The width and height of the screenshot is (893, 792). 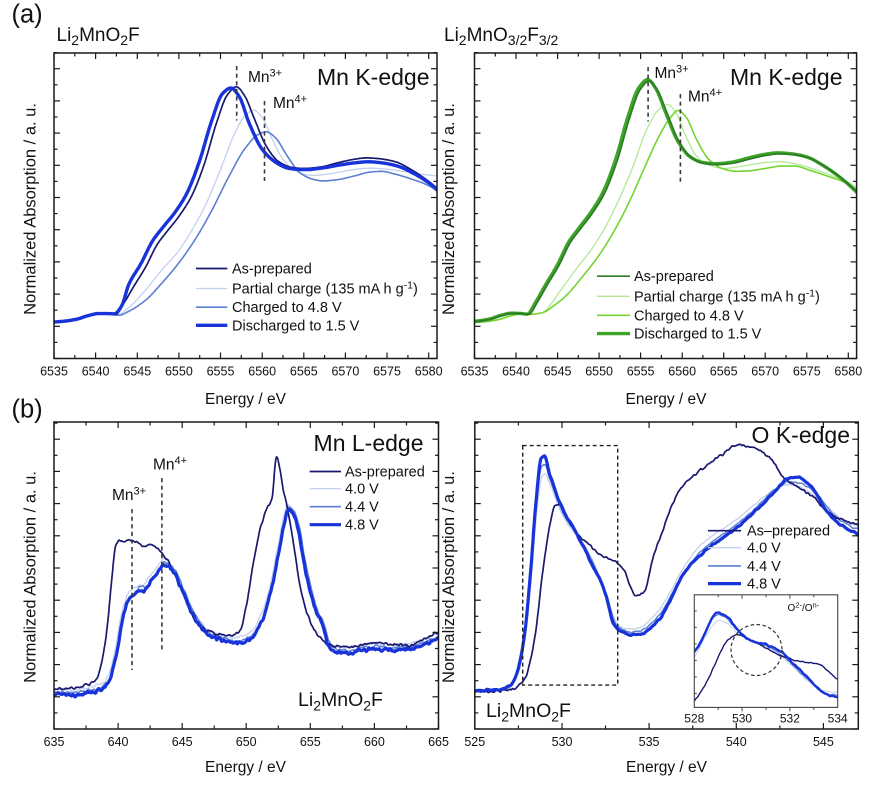 What do you see at coordinates (474, 742) in the screenshot?
I see `svg-text: 525` at bounding box center [474, 742].